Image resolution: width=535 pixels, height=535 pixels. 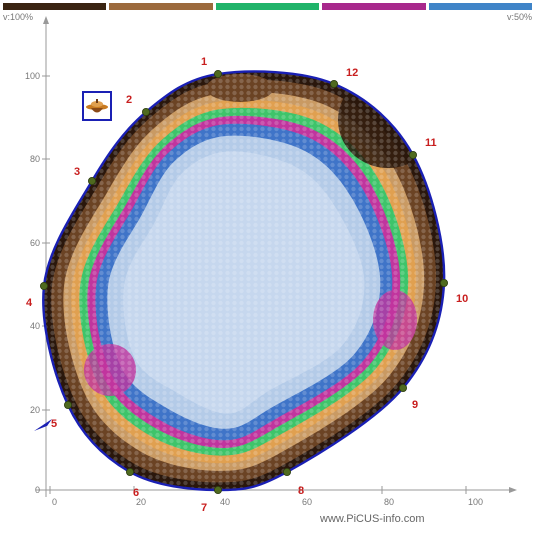 I want to click on sensor-label-6: 6, so click(x=136, y=493).